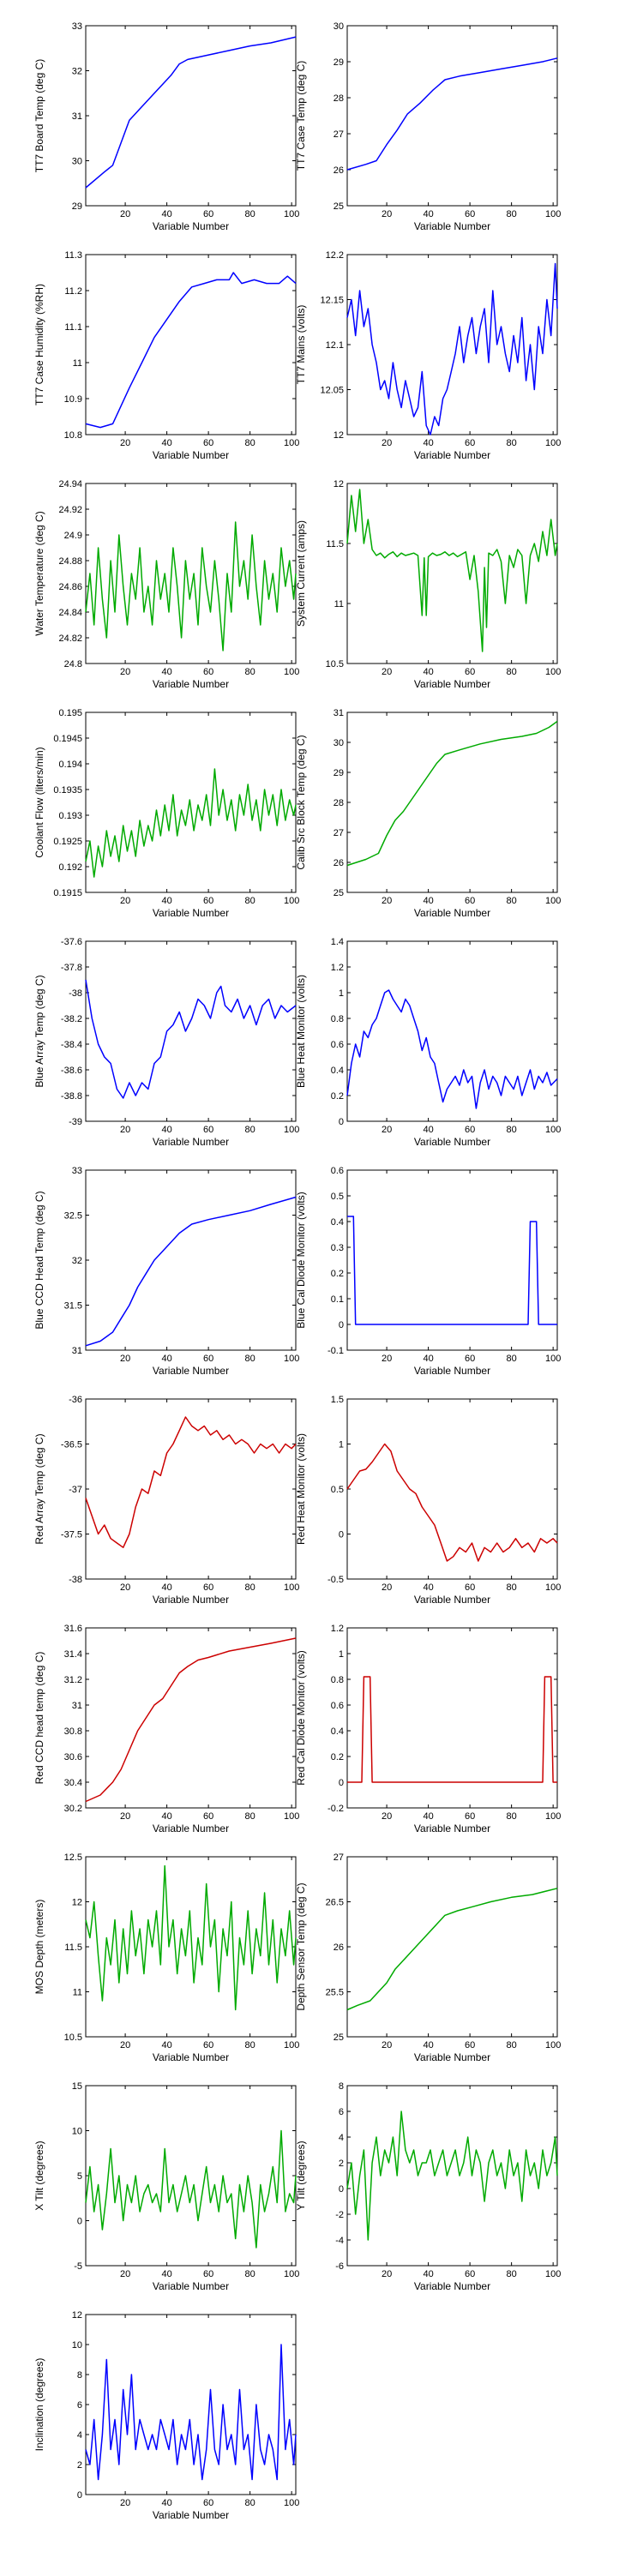 This screenshot has width=643, height=2576. Describe the element at coordinates (301, 2175) in the screenshot. I see `y-axis-label: Y Tilt (degrees)` at that location.